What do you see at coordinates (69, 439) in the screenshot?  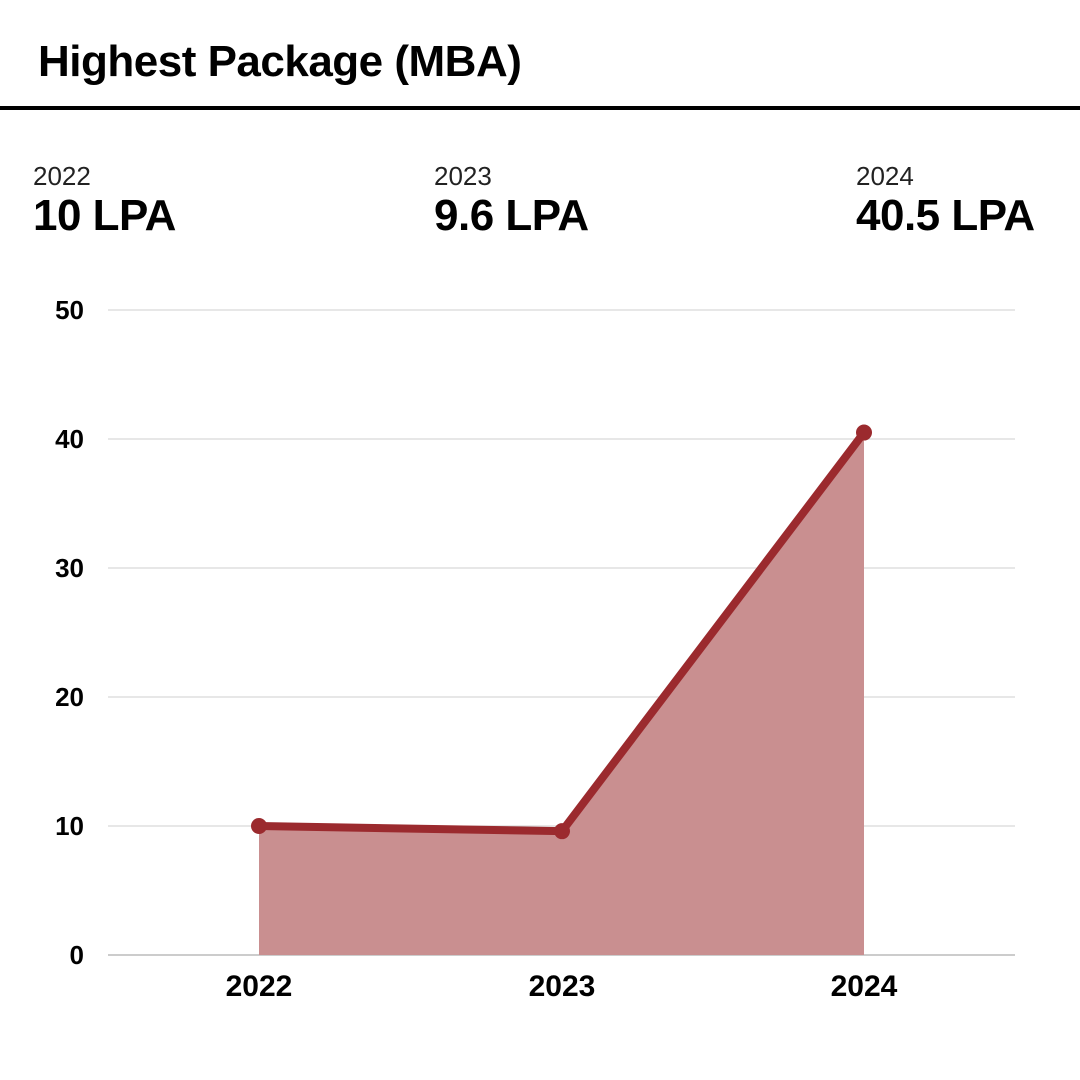 I see `y-tick-label: 40` at bounding box center [69, 439].